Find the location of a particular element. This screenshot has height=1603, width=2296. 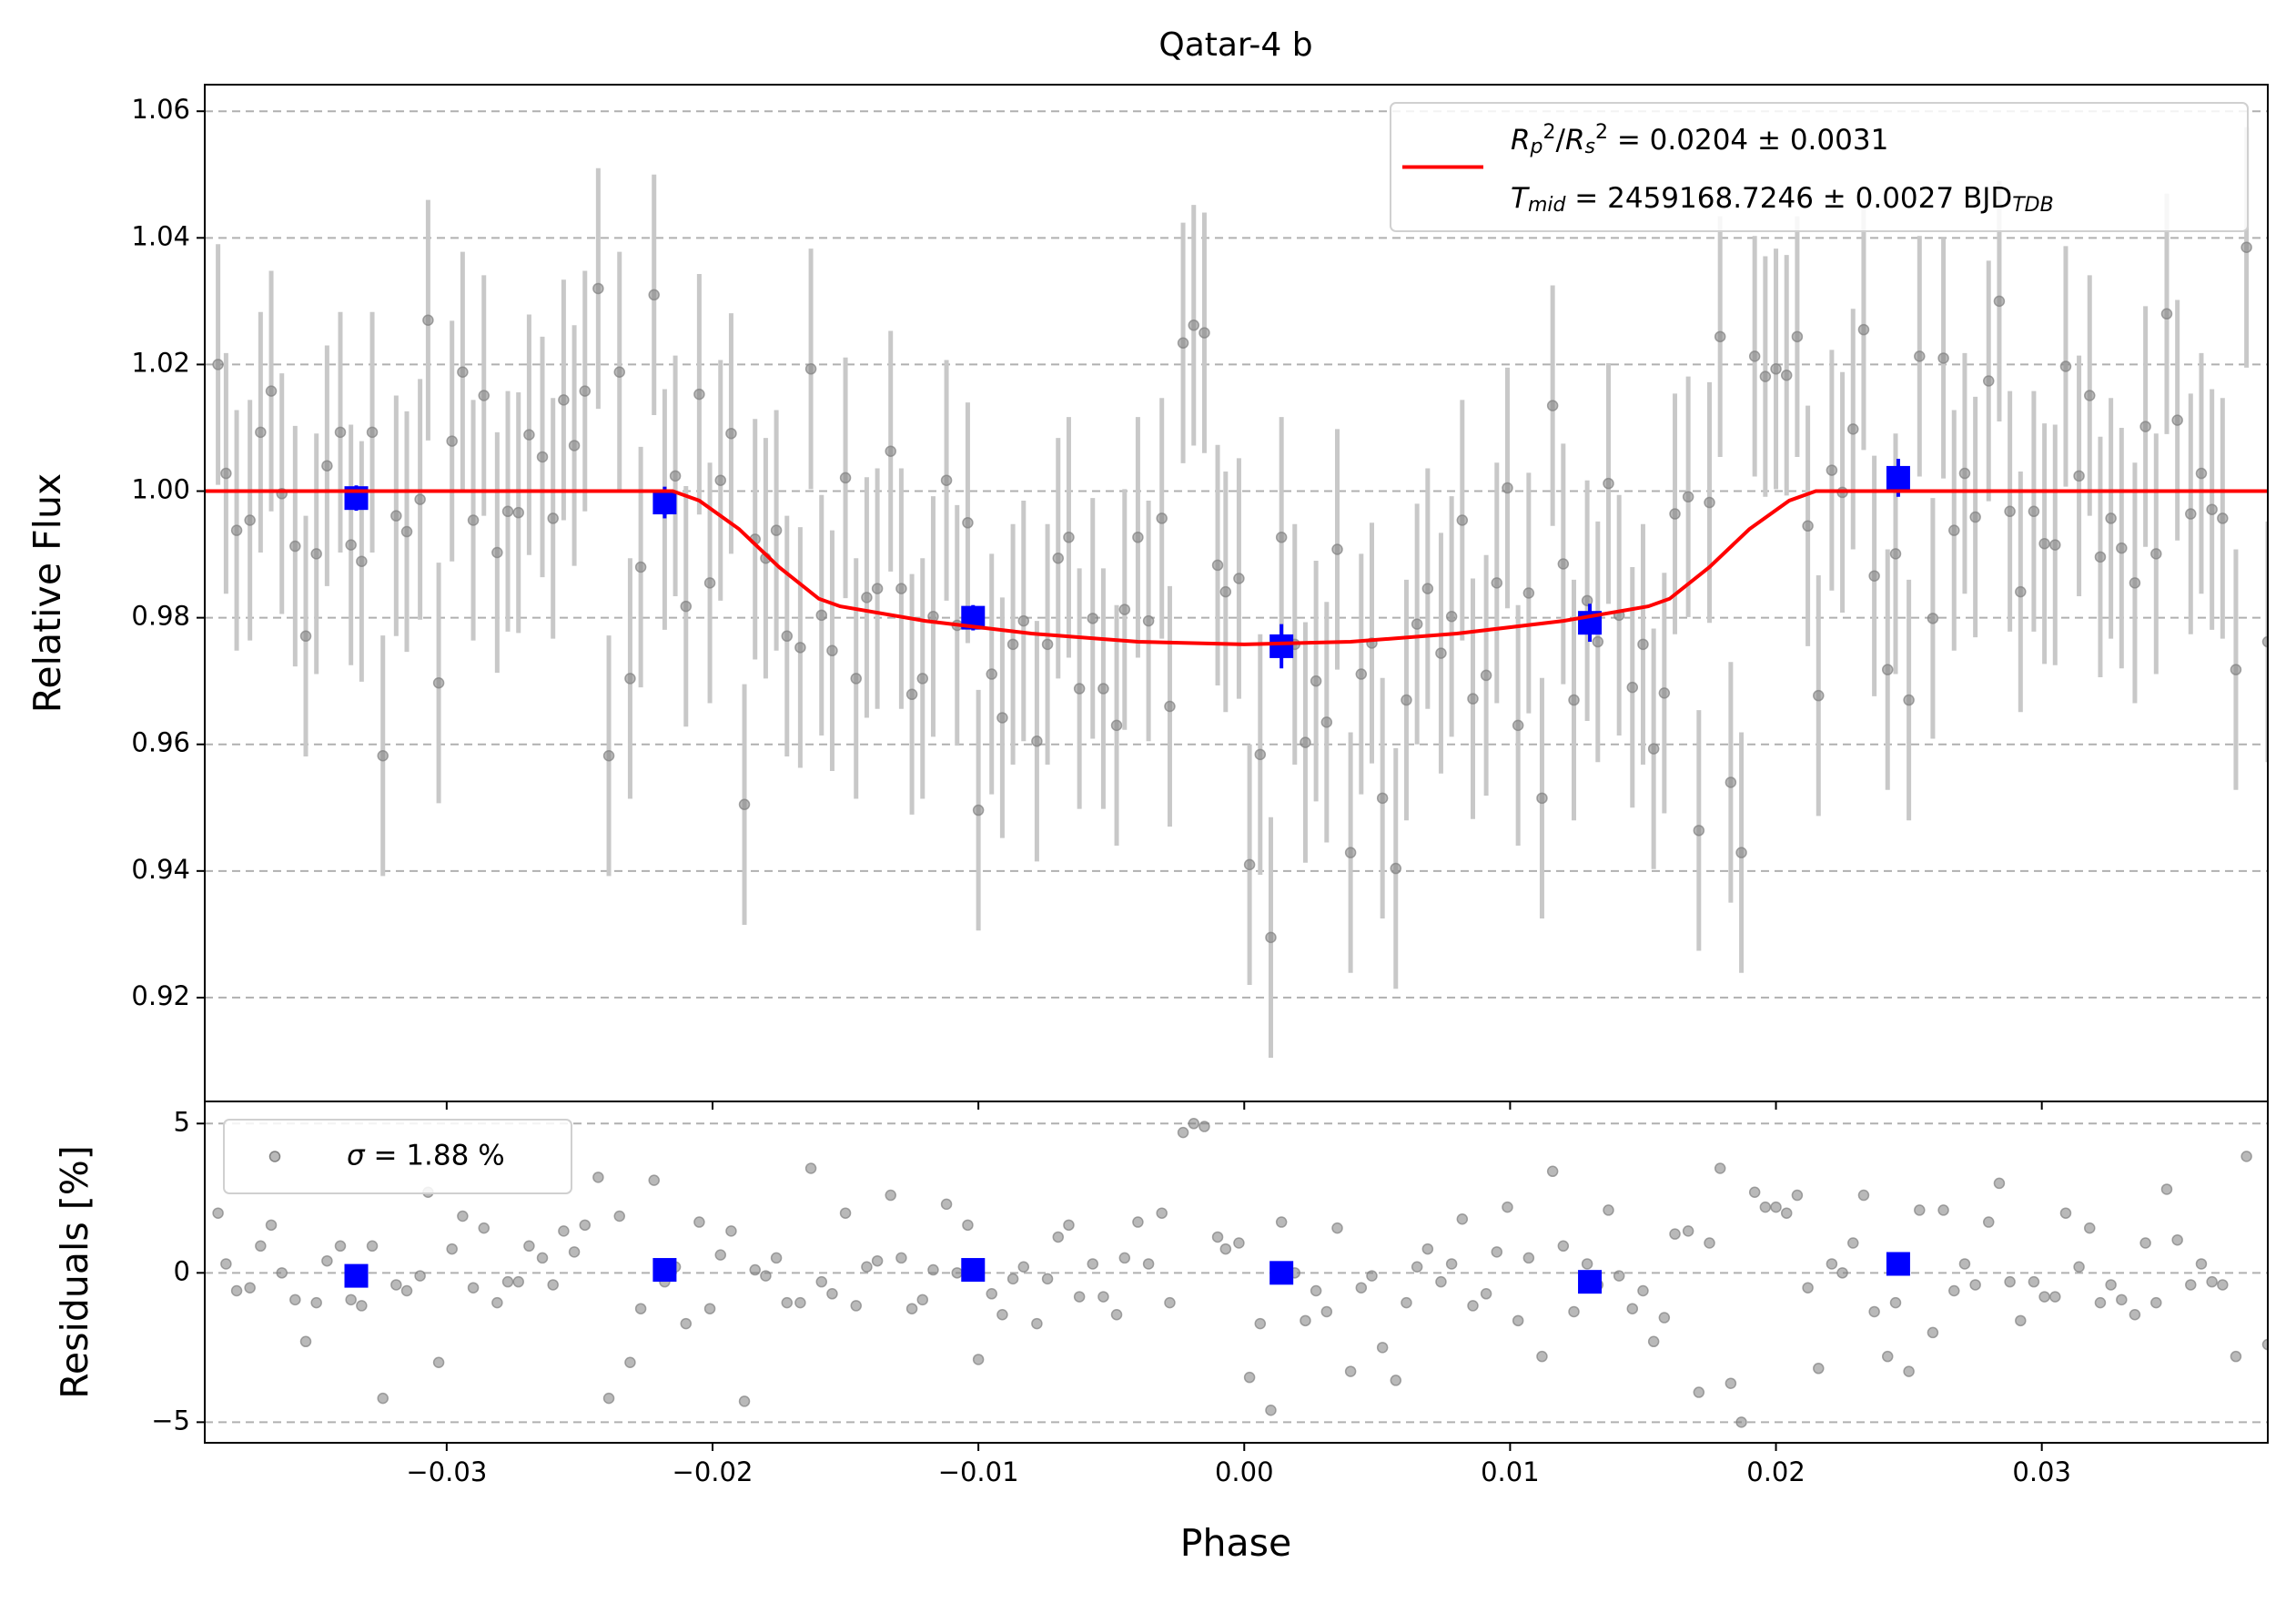

x-tick-label: −0.02 is located at coordinates (713, 1471).